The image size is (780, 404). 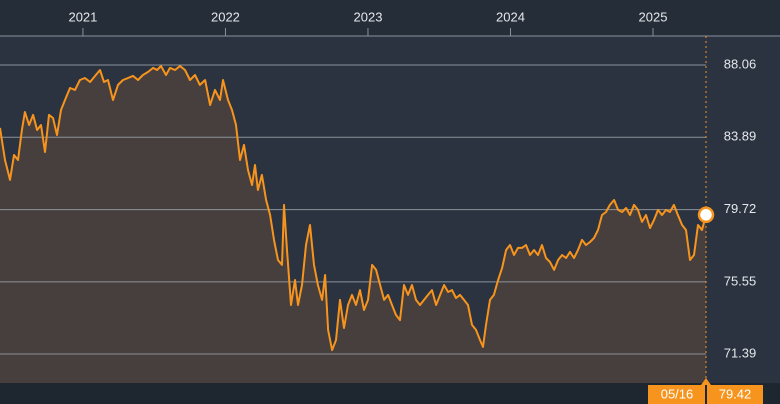 What do you see at coordinates (368, 16) in the screenshot?
I see `x-tick-label: 2023` at bounding box center [368, 16].